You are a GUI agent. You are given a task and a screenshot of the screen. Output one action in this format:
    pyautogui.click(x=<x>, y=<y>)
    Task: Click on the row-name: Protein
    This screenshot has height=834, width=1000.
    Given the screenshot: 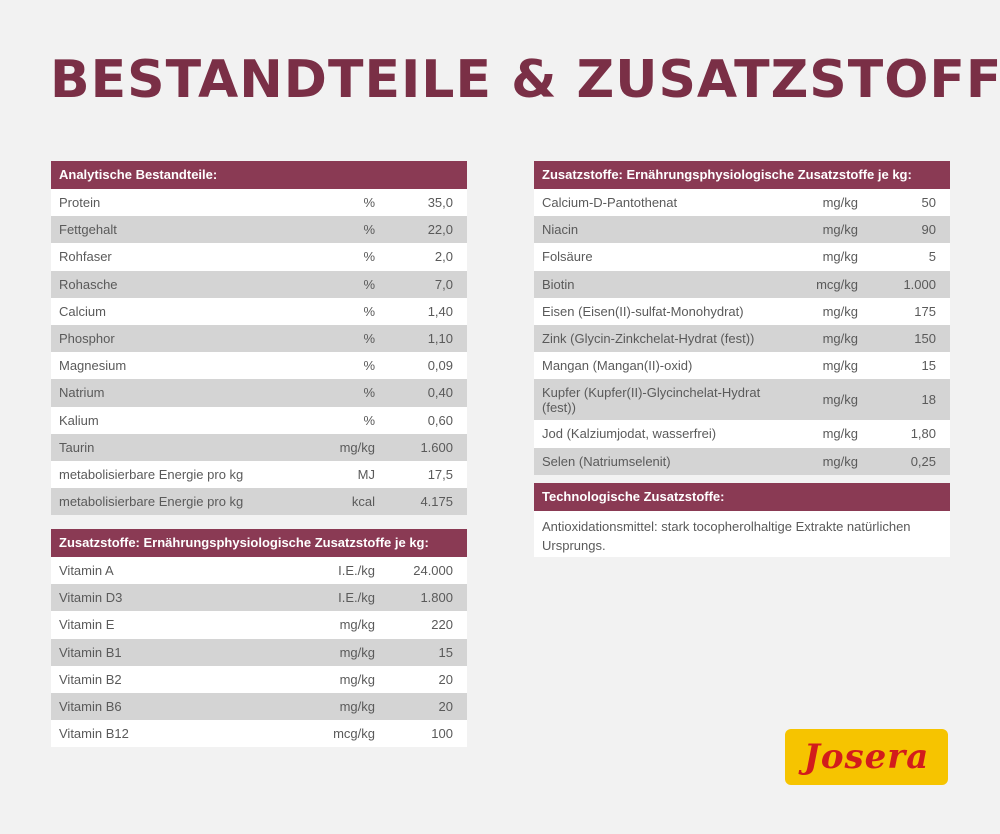 What is the action you would take?
    pyautogui.click(x=80, y=203)
    